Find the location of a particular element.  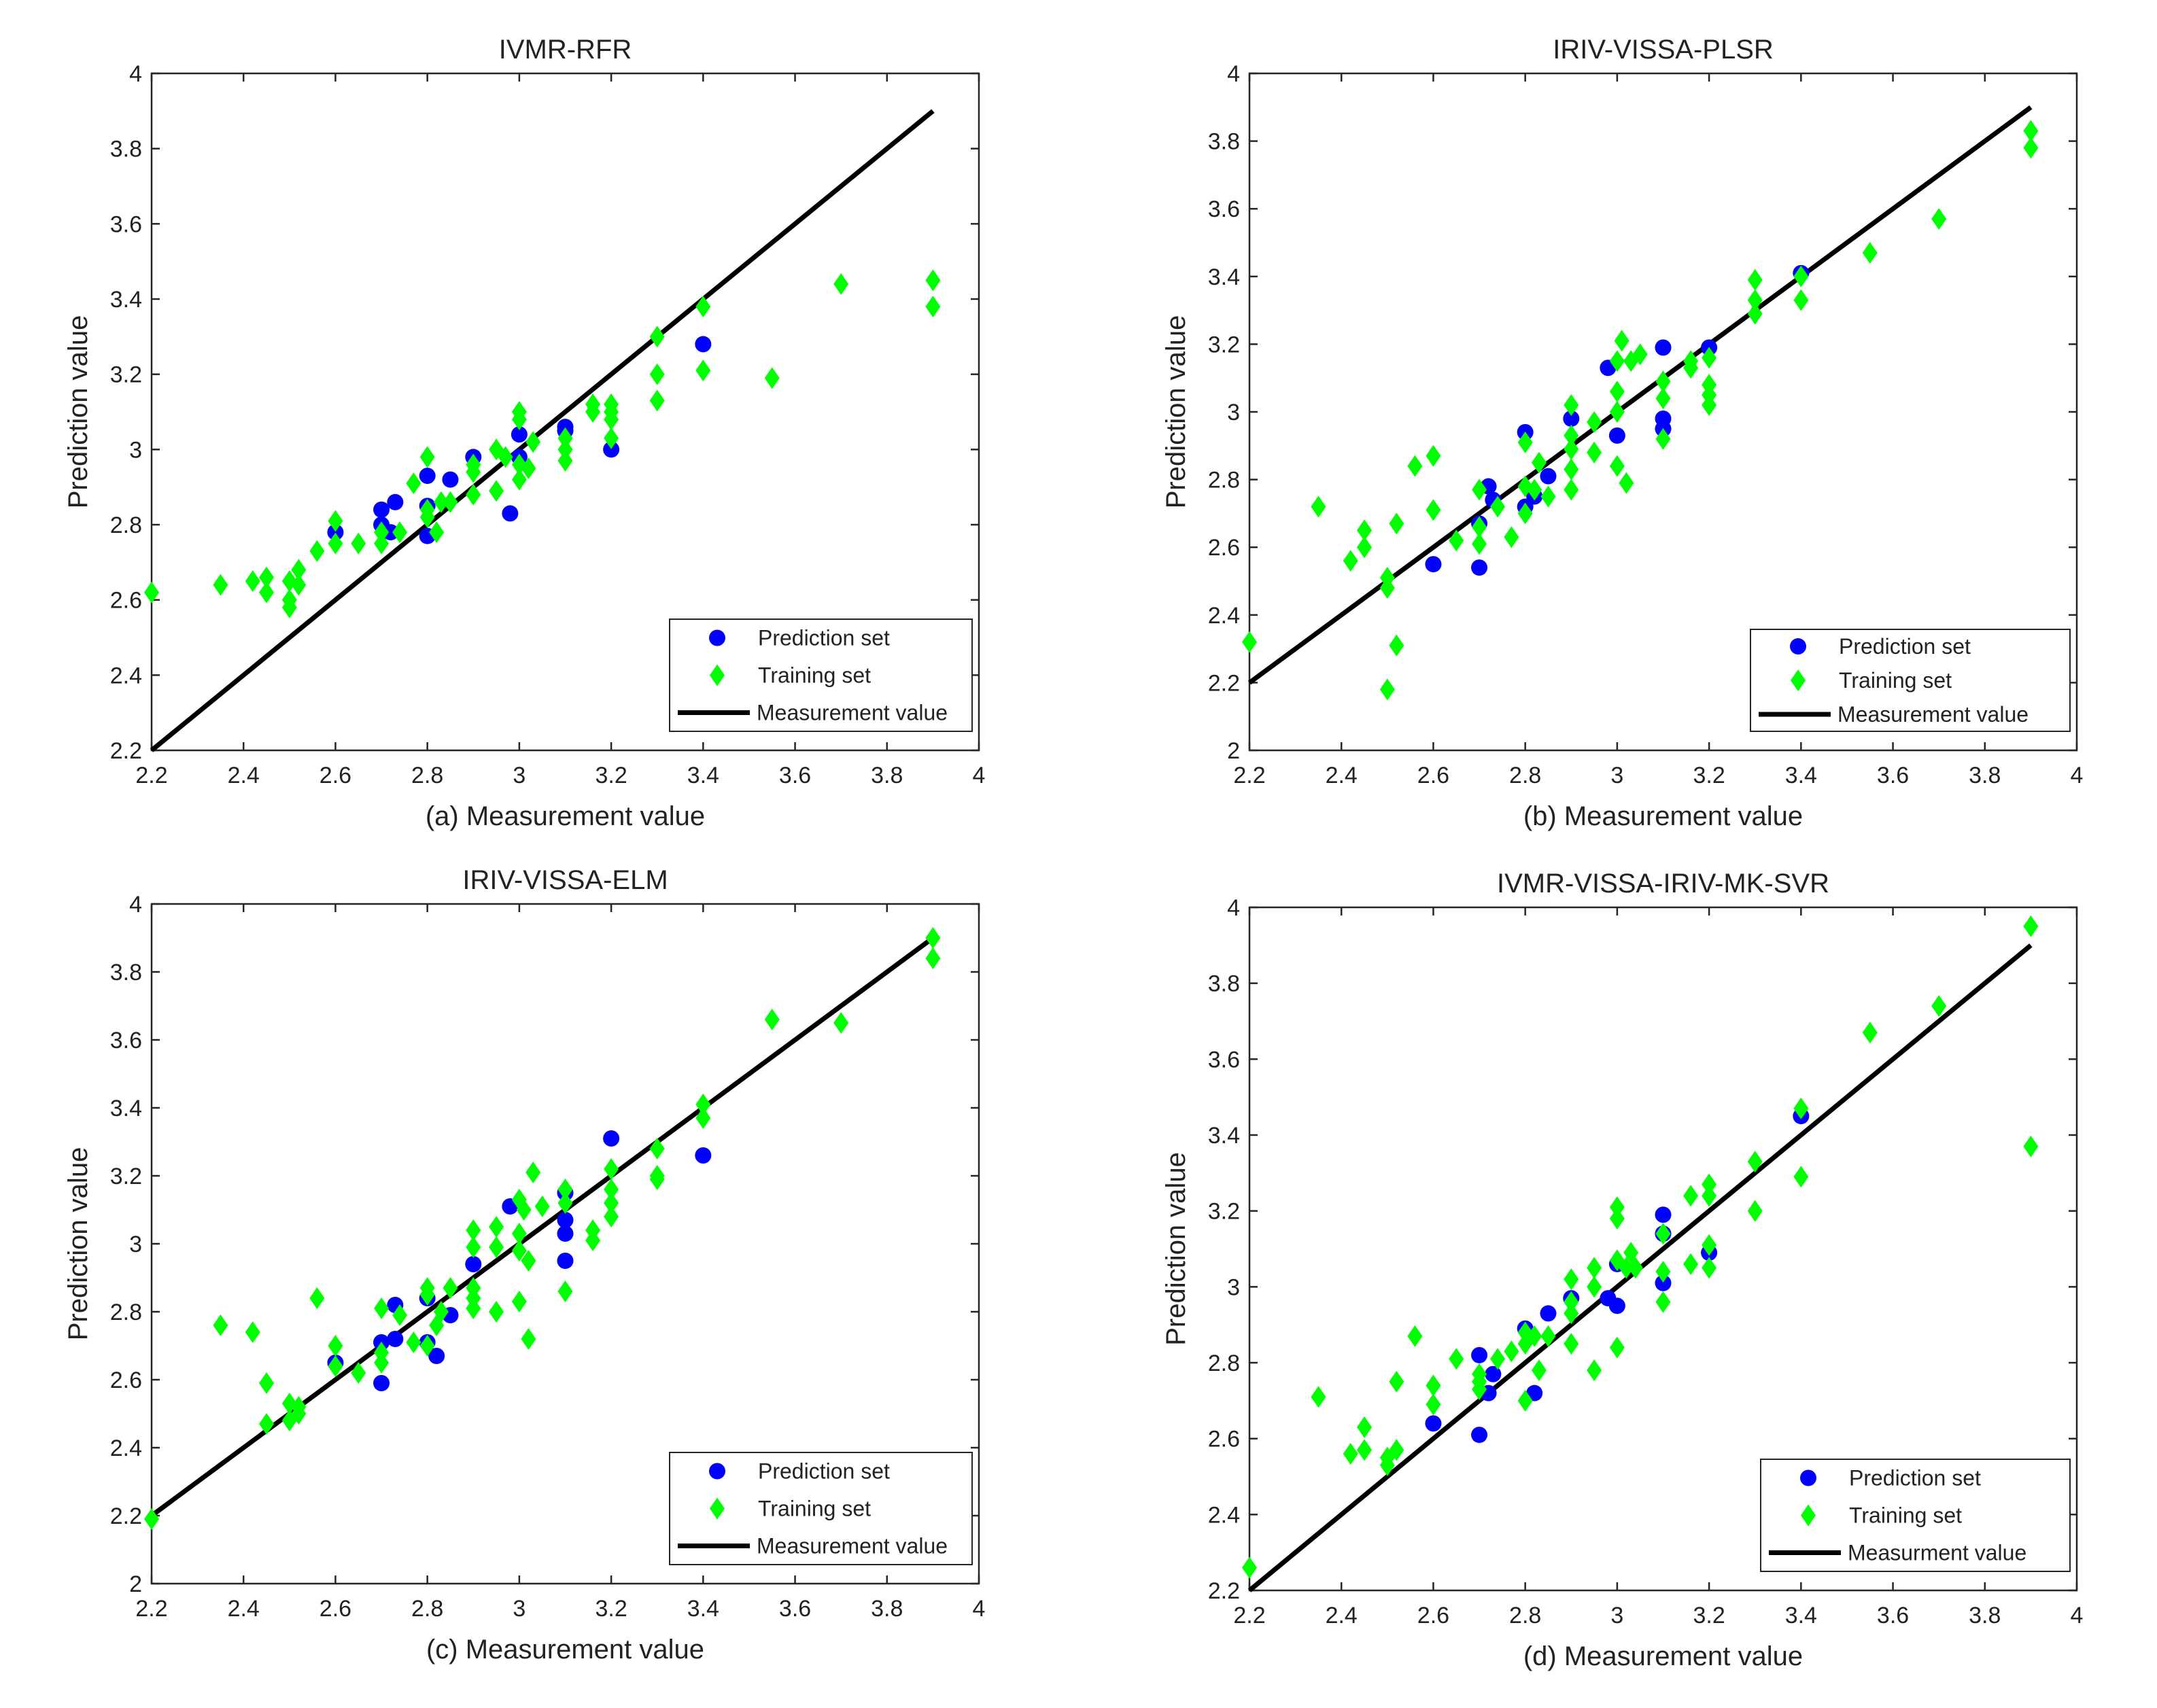

chart-title: IVMR-VISSA-IRIV-MK-SVR is located at coordinates (1663, 884).